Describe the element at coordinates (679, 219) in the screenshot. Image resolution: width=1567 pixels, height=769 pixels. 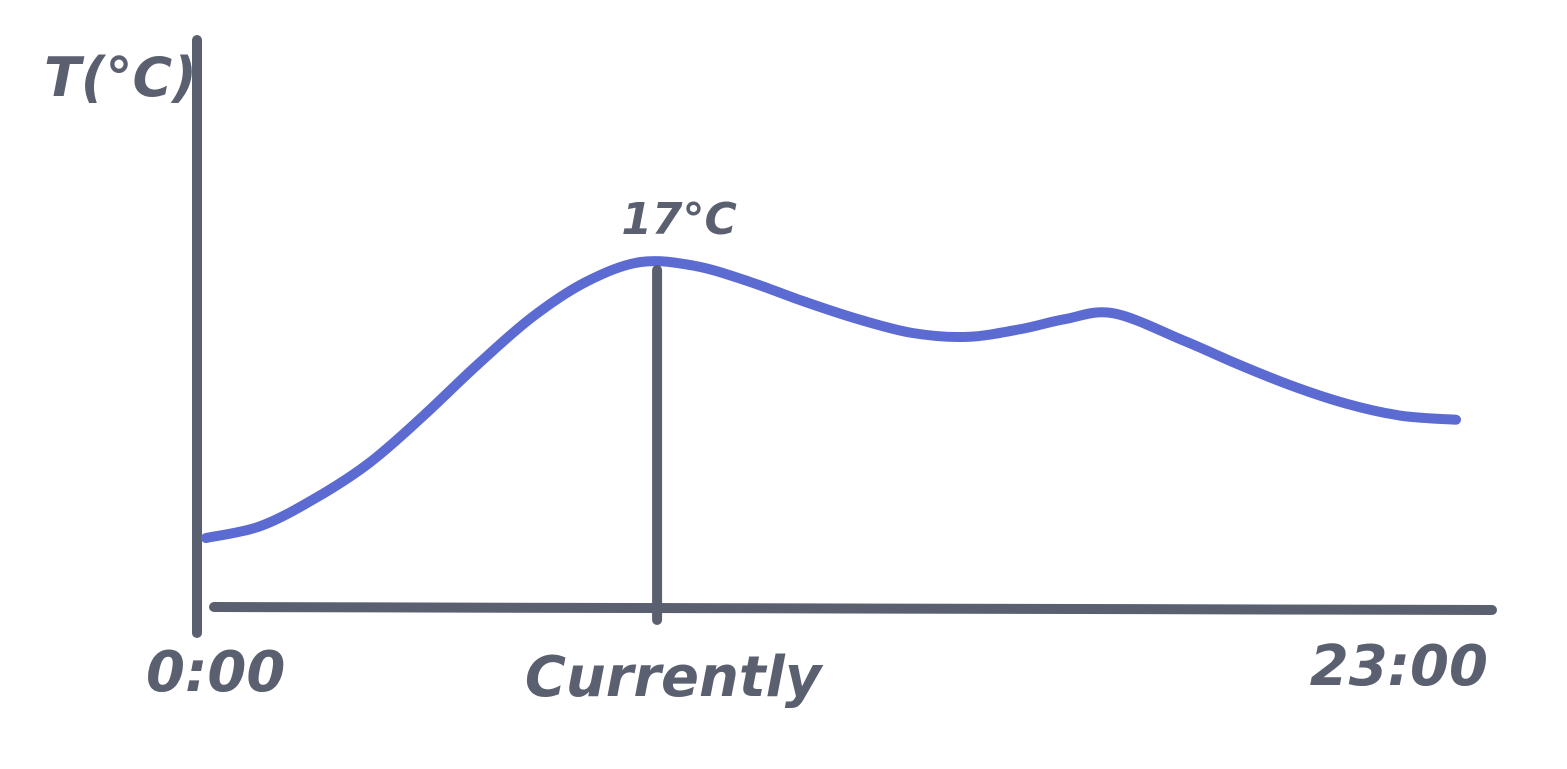
I see `current-value-label: 17°C` at that location.